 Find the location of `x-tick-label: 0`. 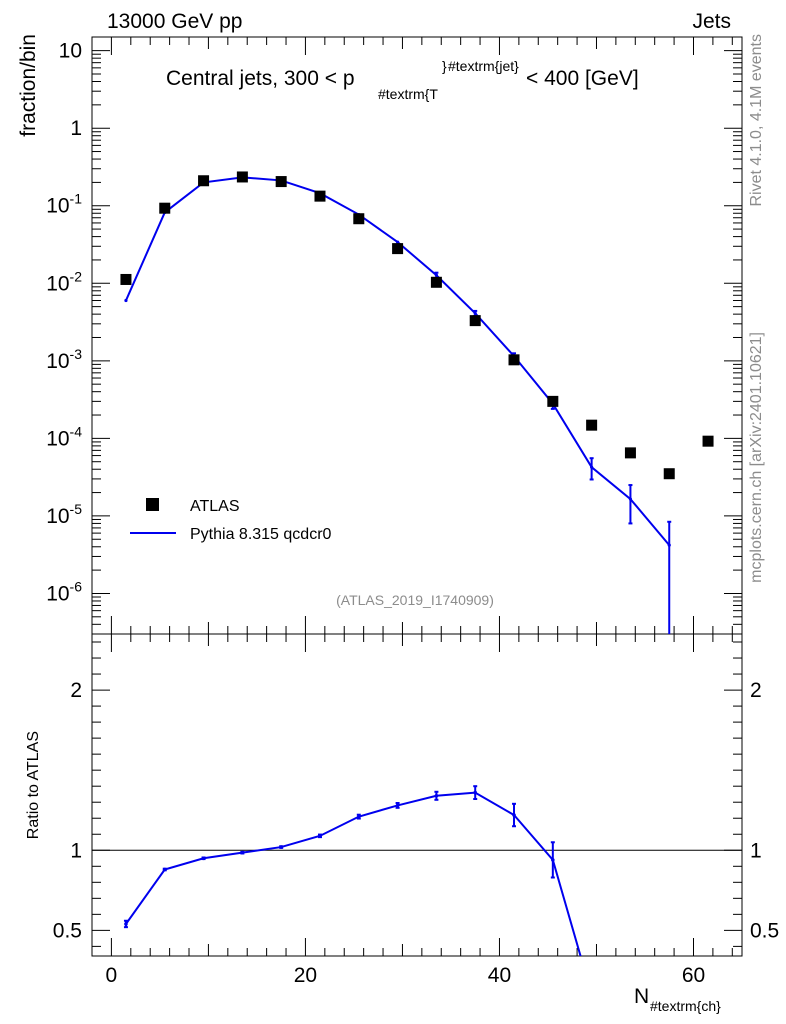

x-tick-label: 0 is located at coordinates (112, 975).